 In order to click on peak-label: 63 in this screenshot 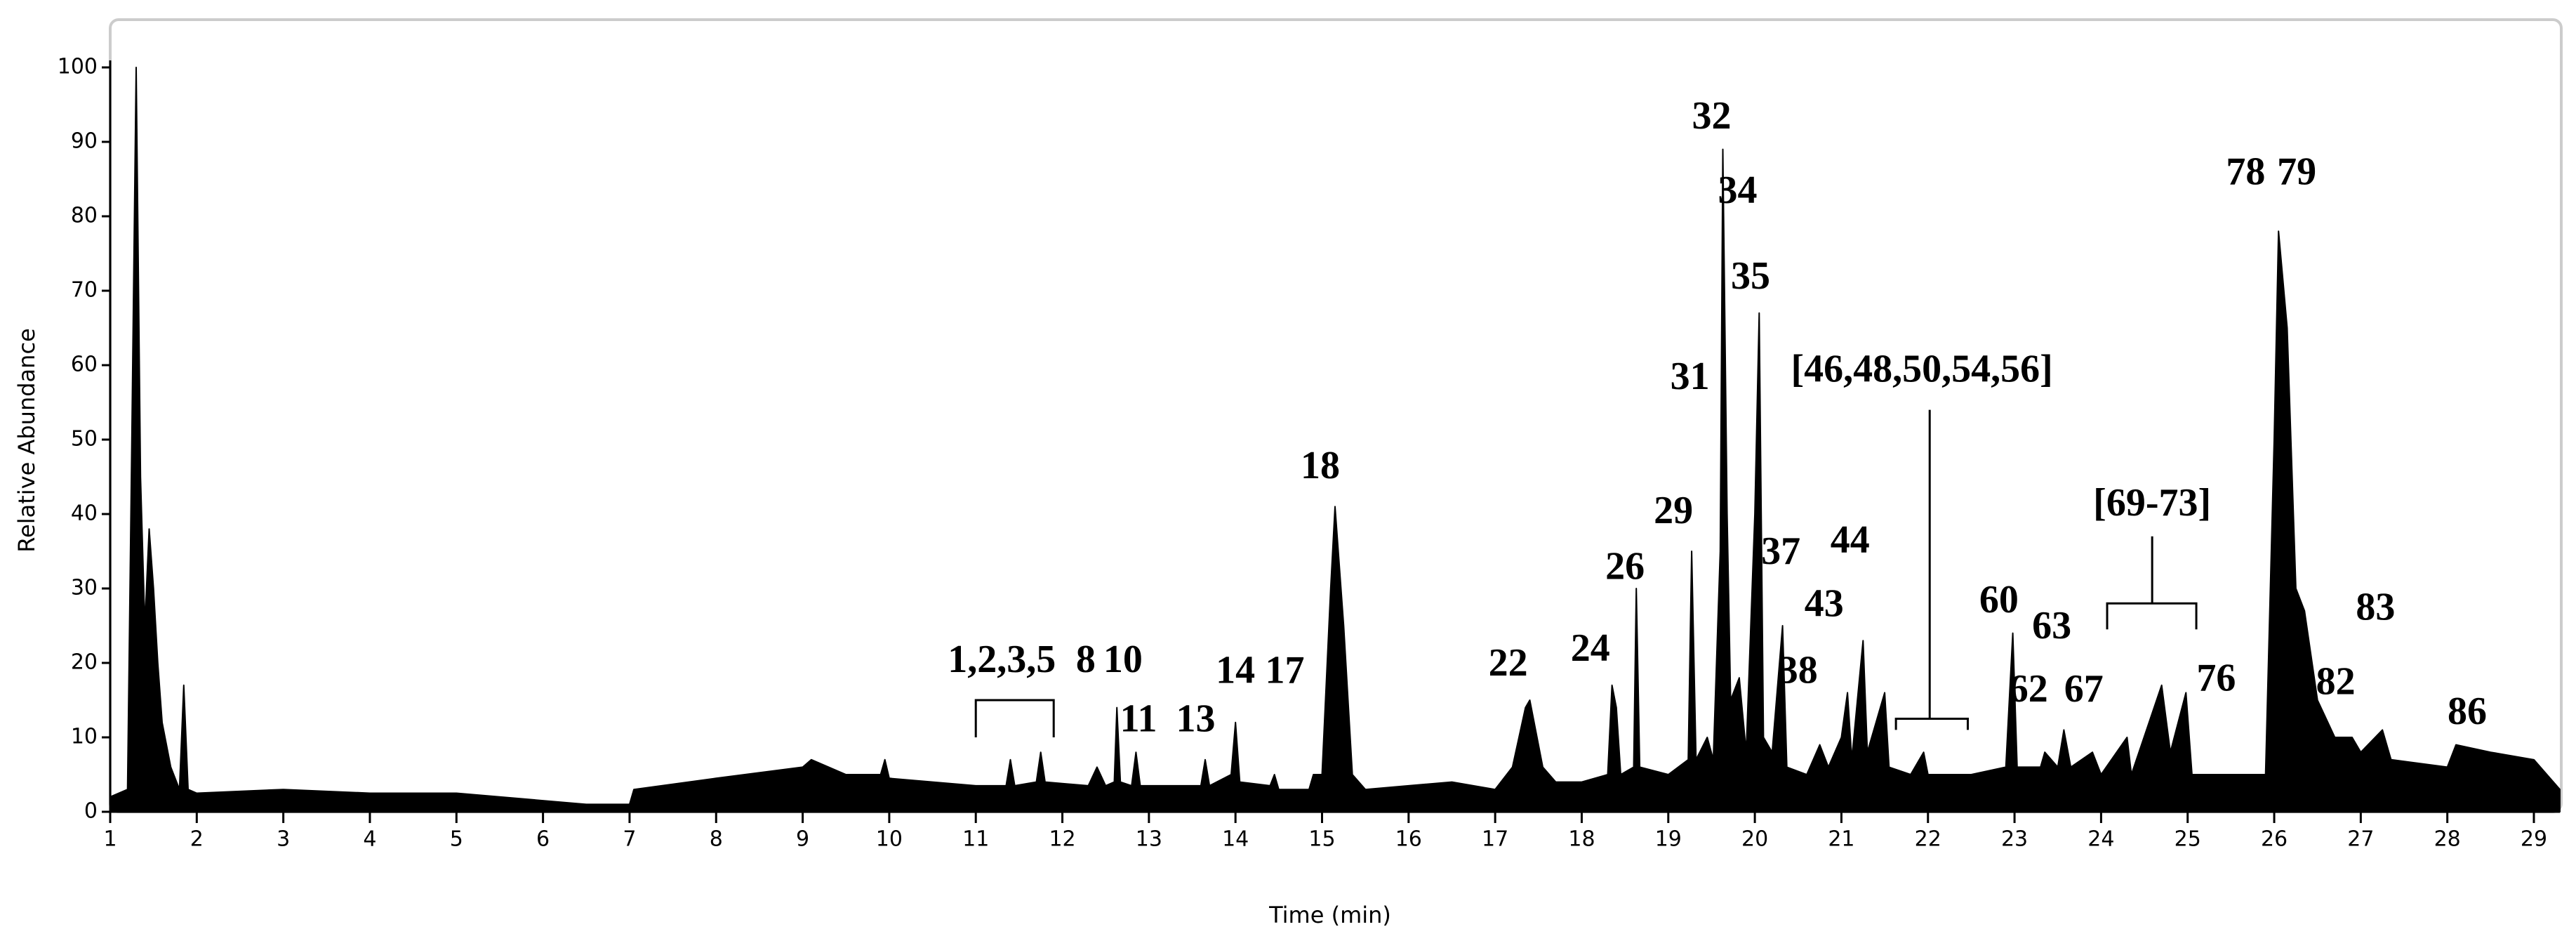, I will do `click(2052, 625)`.